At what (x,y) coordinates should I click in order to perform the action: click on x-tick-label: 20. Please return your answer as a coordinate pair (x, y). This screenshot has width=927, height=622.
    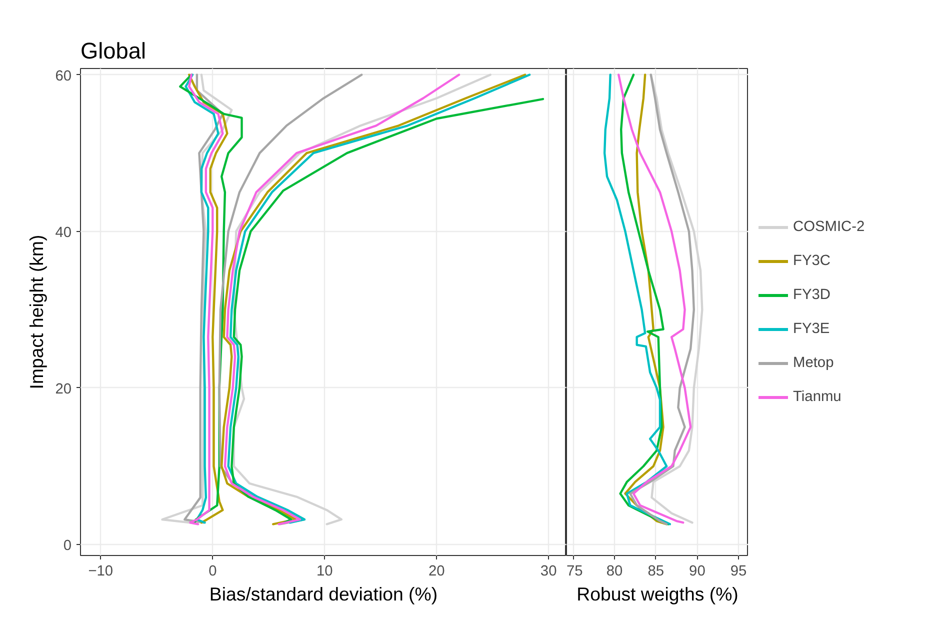
    Looking at the image, I should click on (436, 572).